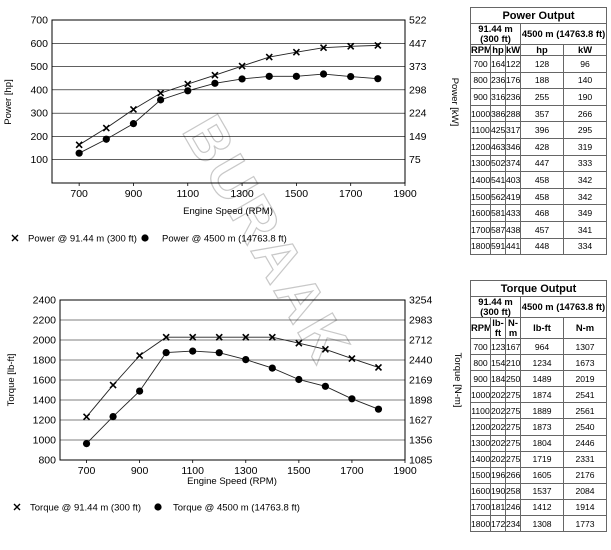  I want to click on power-cell: 1700, so click(480, 229).